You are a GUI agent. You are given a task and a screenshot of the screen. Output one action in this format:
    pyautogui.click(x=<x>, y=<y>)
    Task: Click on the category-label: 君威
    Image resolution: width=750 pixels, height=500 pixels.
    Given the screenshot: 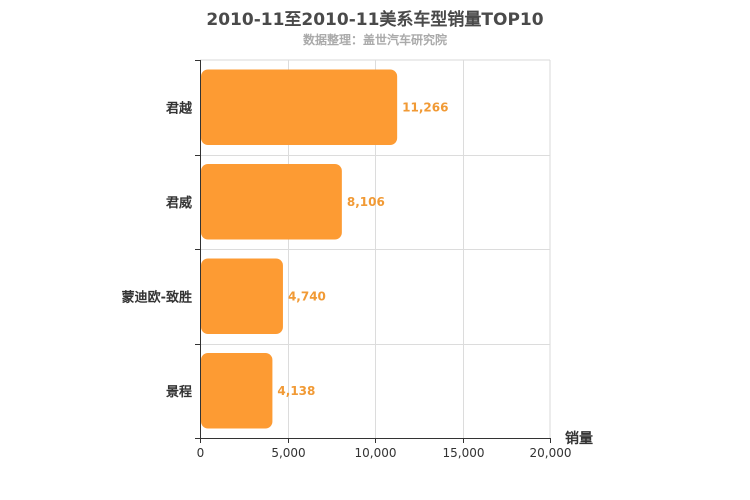 What is the action you would take?
    pyautogui.click(x=179, y=203)
    